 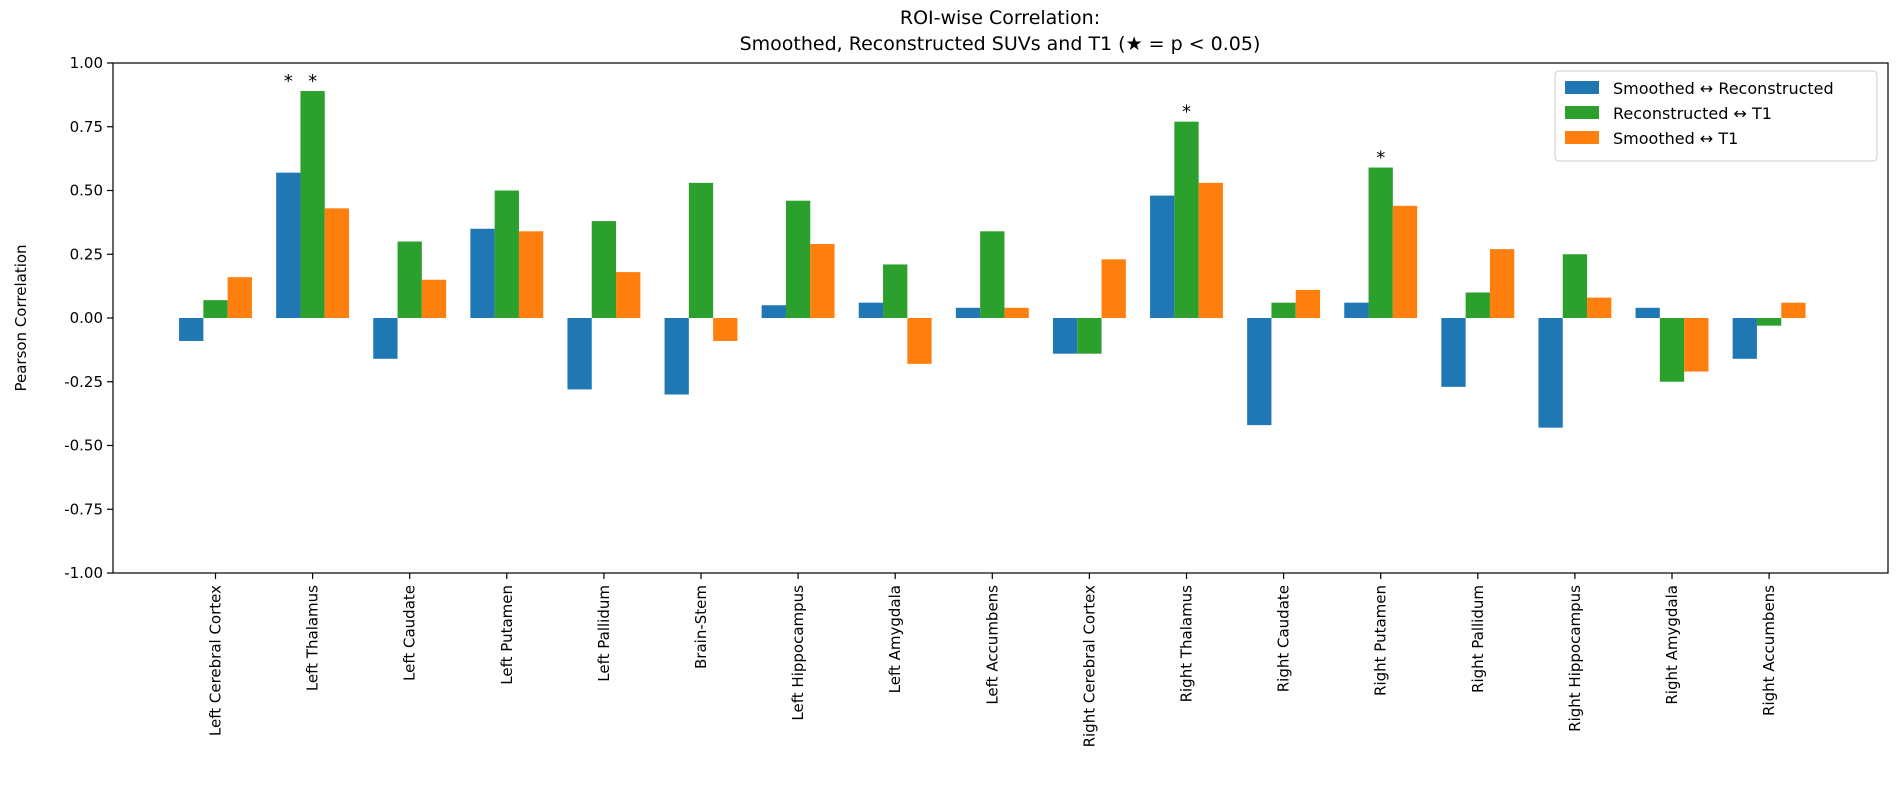 I want to click on y-tick-label: 0.75, so click(x=86, y=127).